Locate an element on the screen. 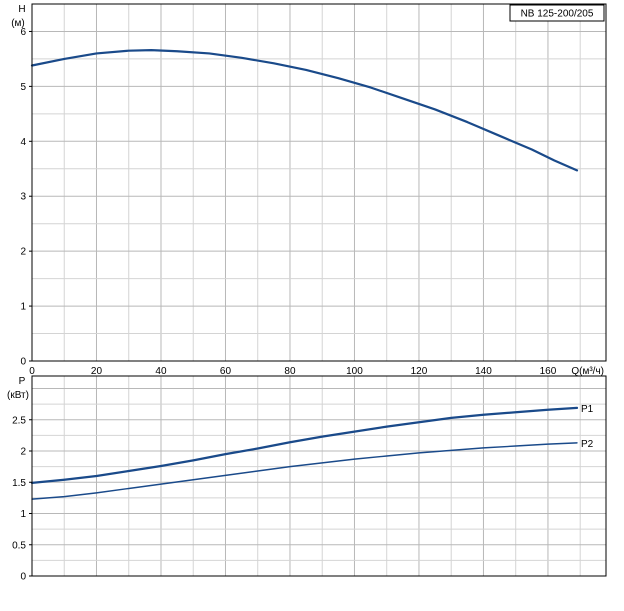  head-ytick-label-5: 5 is located at coordinates (23, 87).